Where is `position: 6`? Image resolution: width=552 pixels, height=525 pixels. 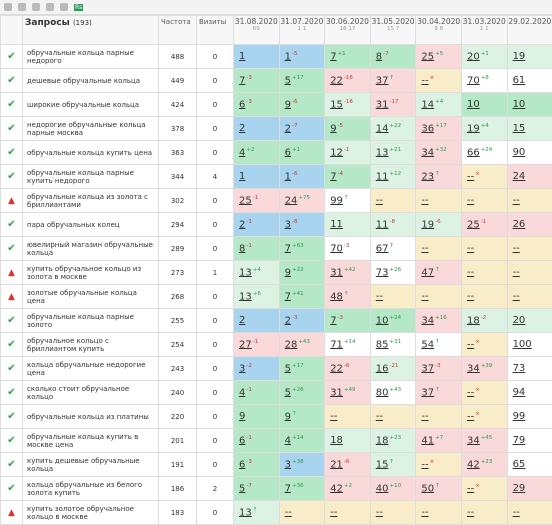
position: 6 is located at coordinates (288, 152).